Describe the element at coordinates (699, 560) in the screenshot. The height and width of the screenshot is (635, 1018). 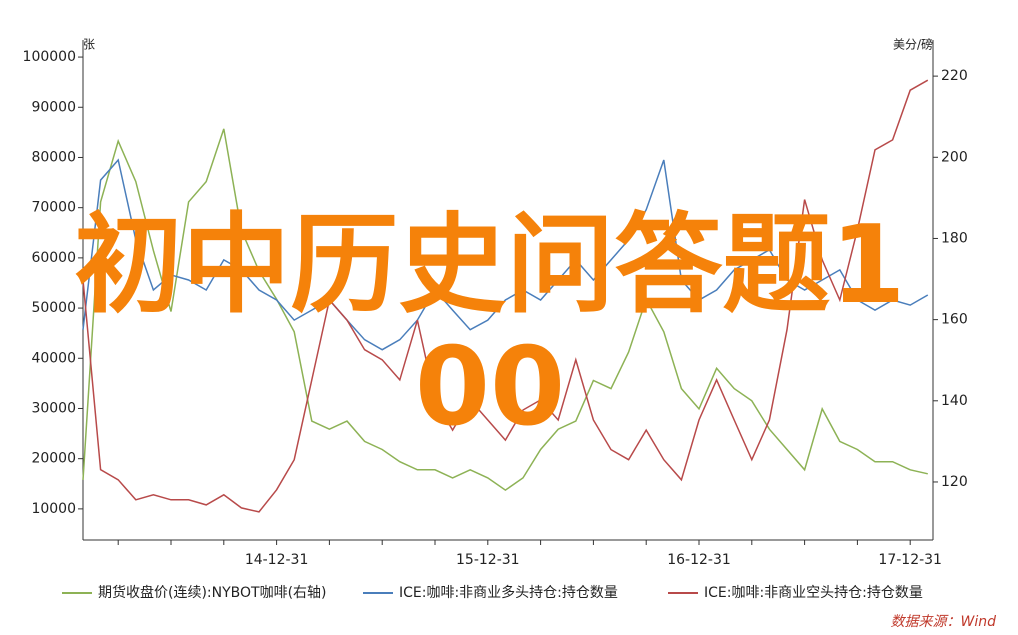
I see `x-tick-label: 16-12-31` at that location.